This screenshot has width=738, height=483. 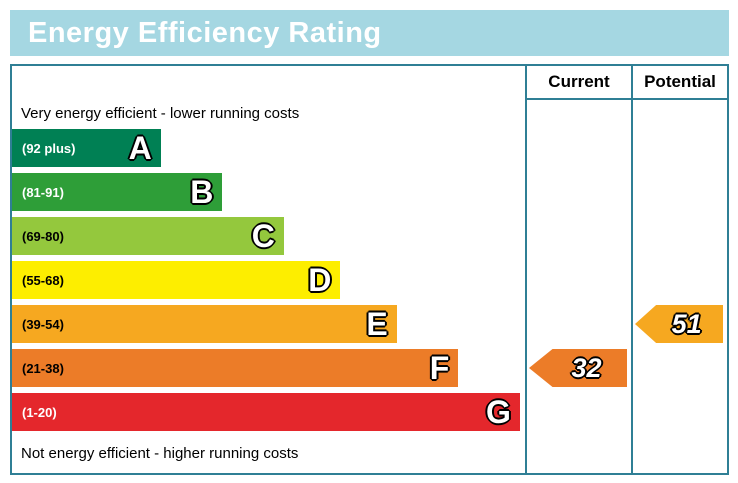 I want to click on band-row: (81-91) B, so click(x=268, y=192).